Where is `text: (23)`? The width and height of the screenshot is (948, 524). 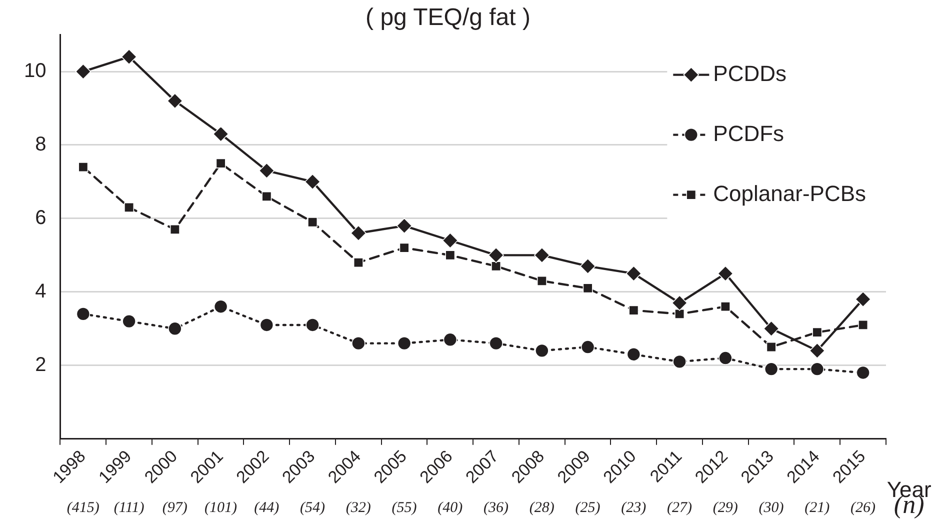 text: (23) is located at coordinates (633, 508).